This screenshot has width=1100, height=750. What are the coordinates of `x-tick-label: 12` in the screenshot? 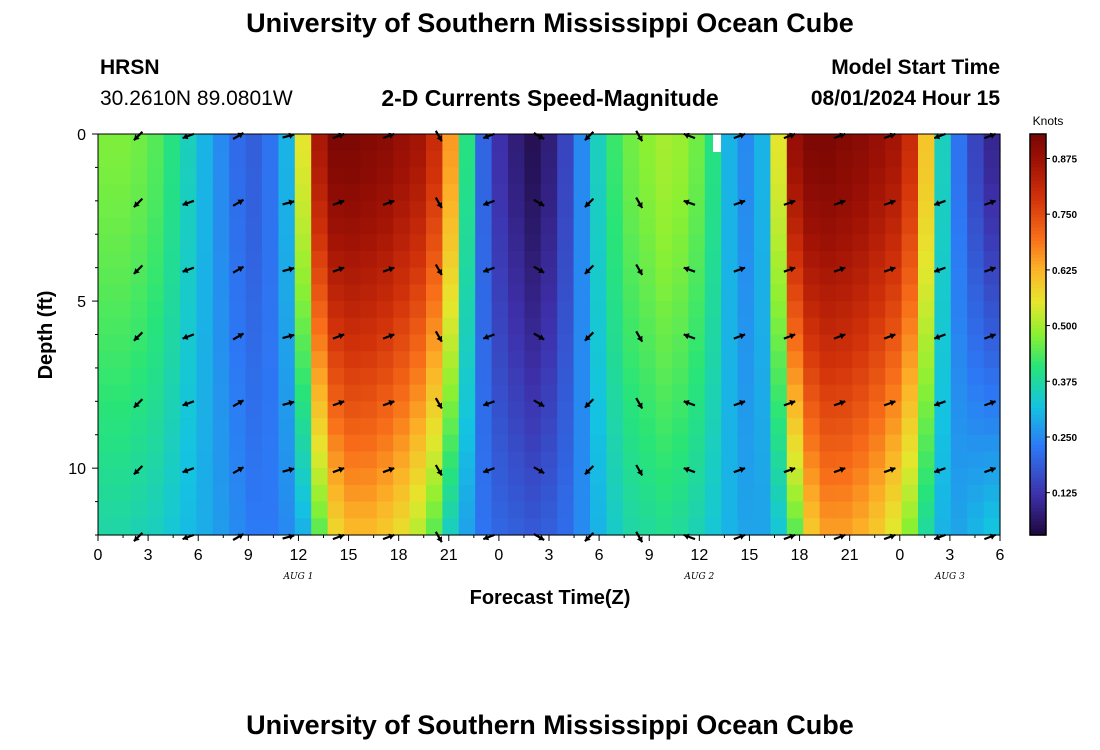 It's located at (699, 555).